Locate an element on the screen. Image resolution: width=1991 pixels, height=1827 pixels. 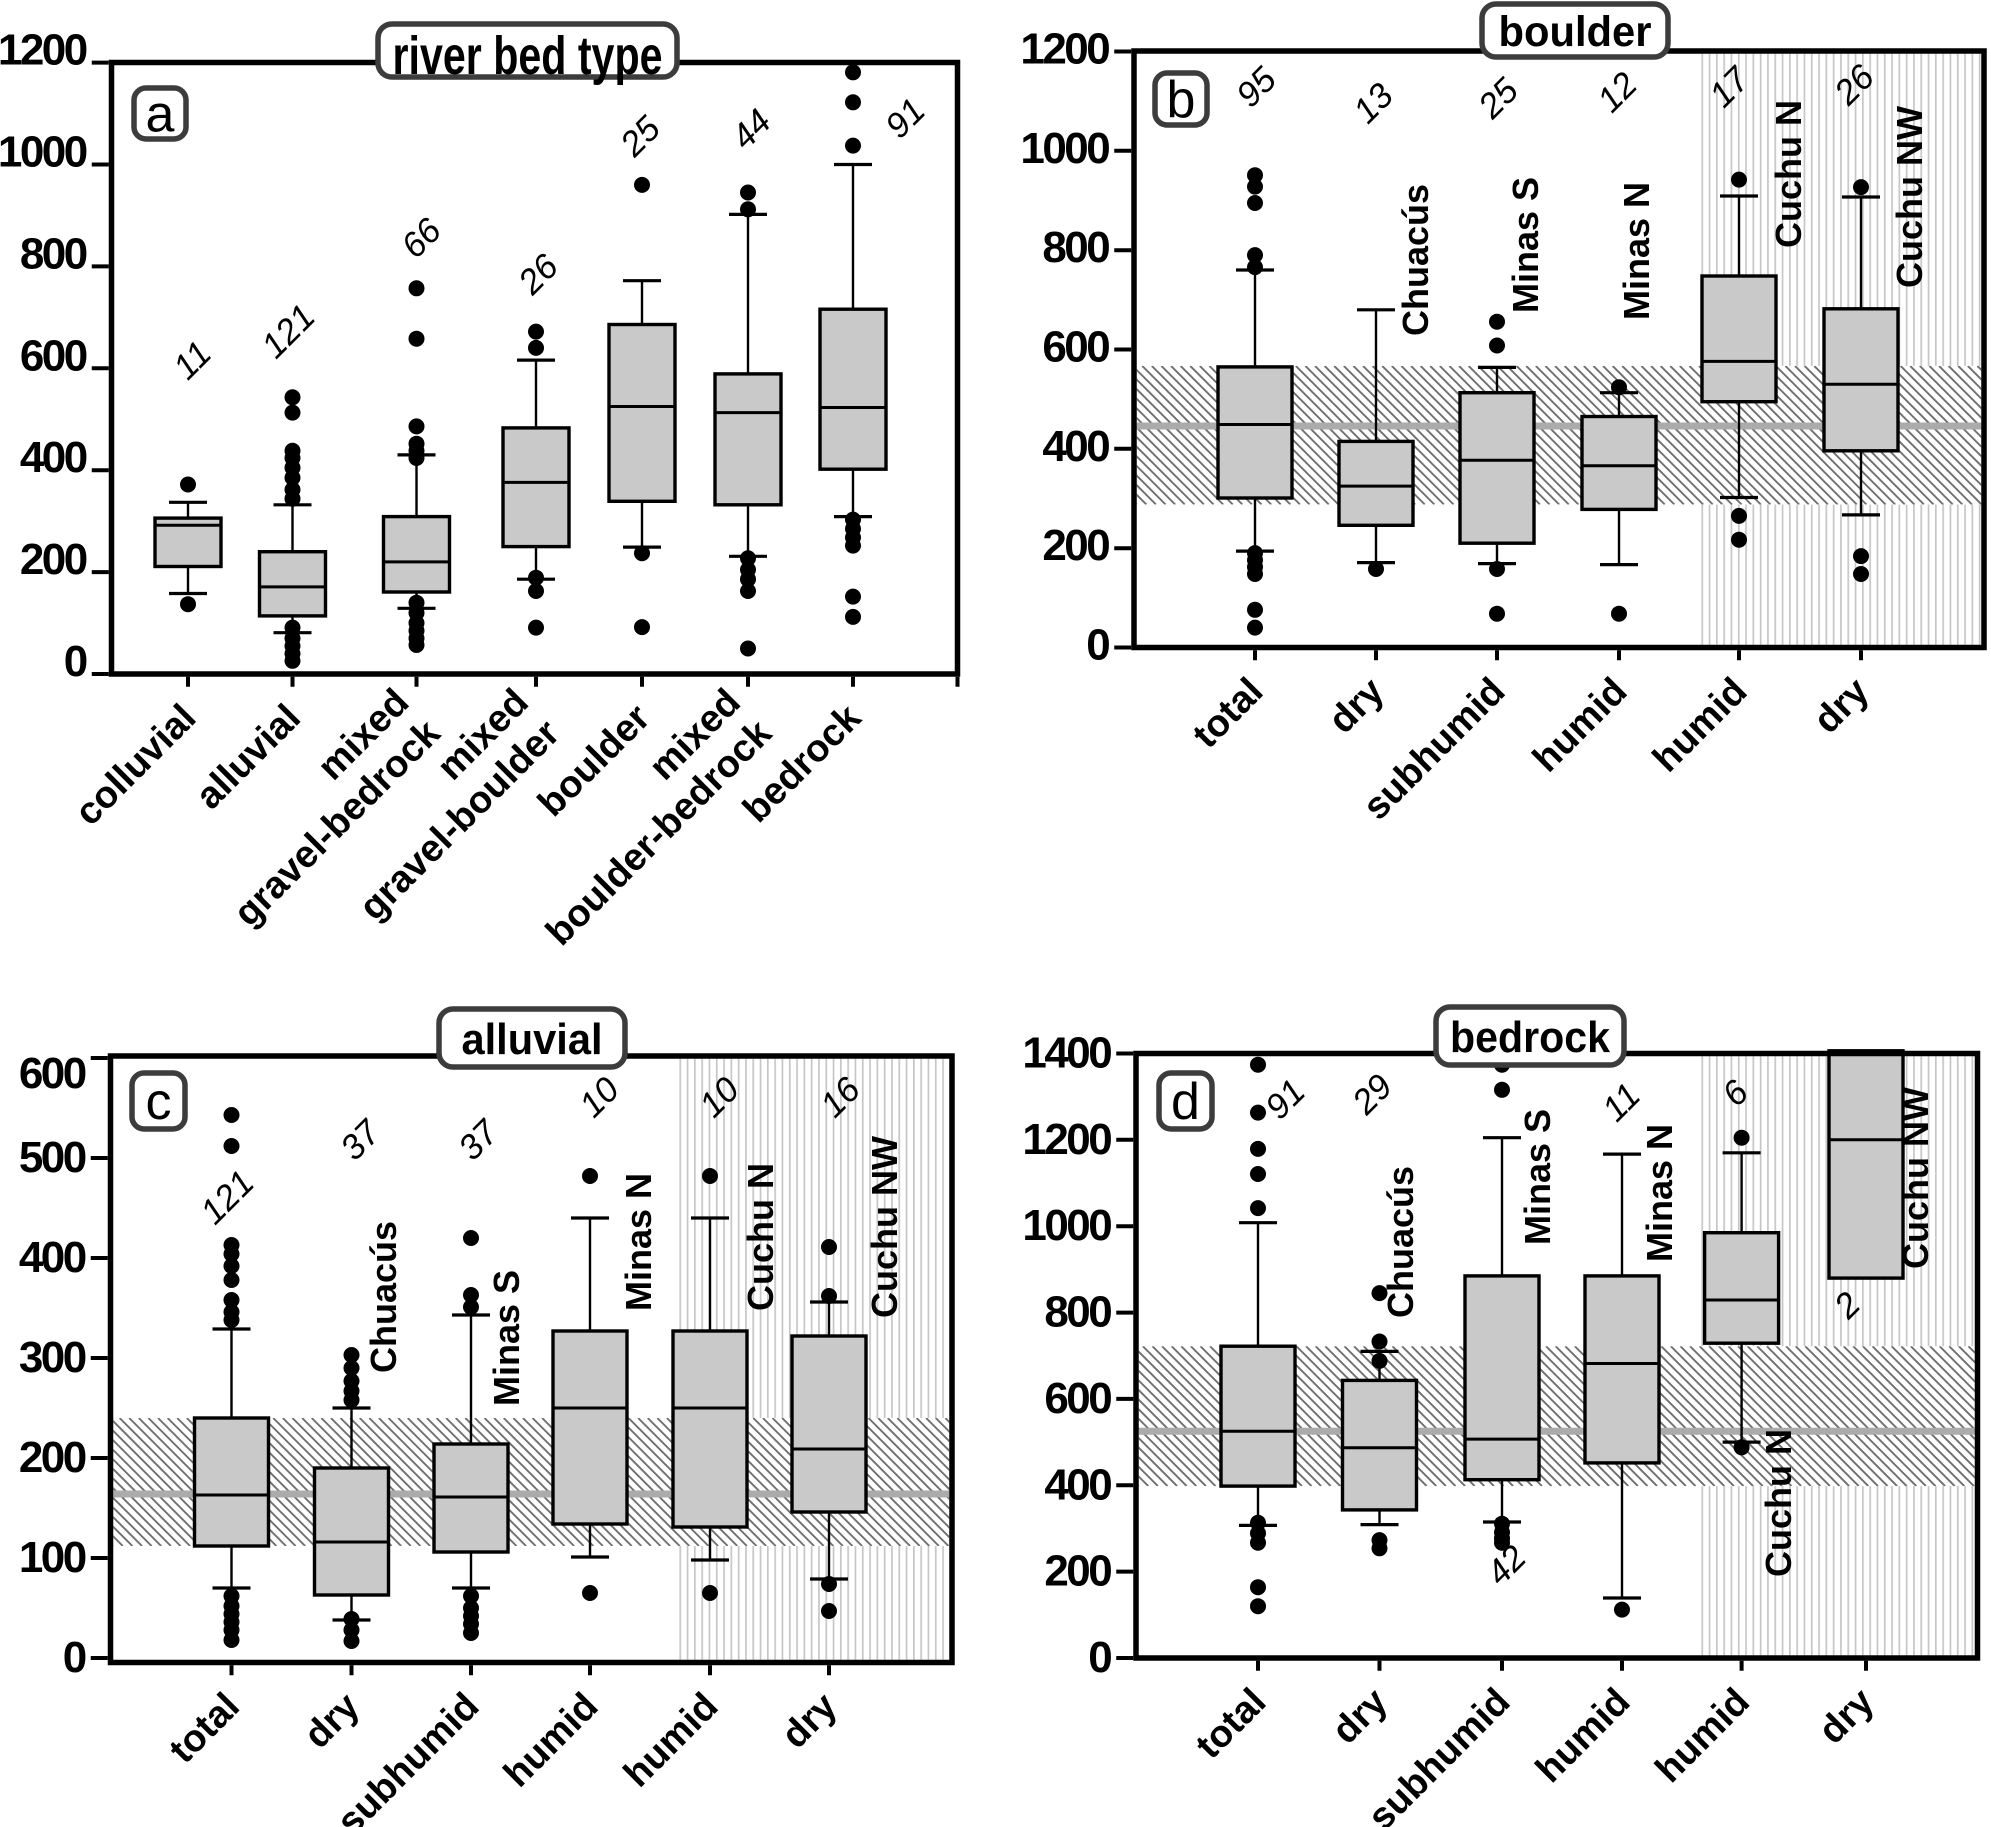
svg-text: 100 is located at coordinates (52, 1557).